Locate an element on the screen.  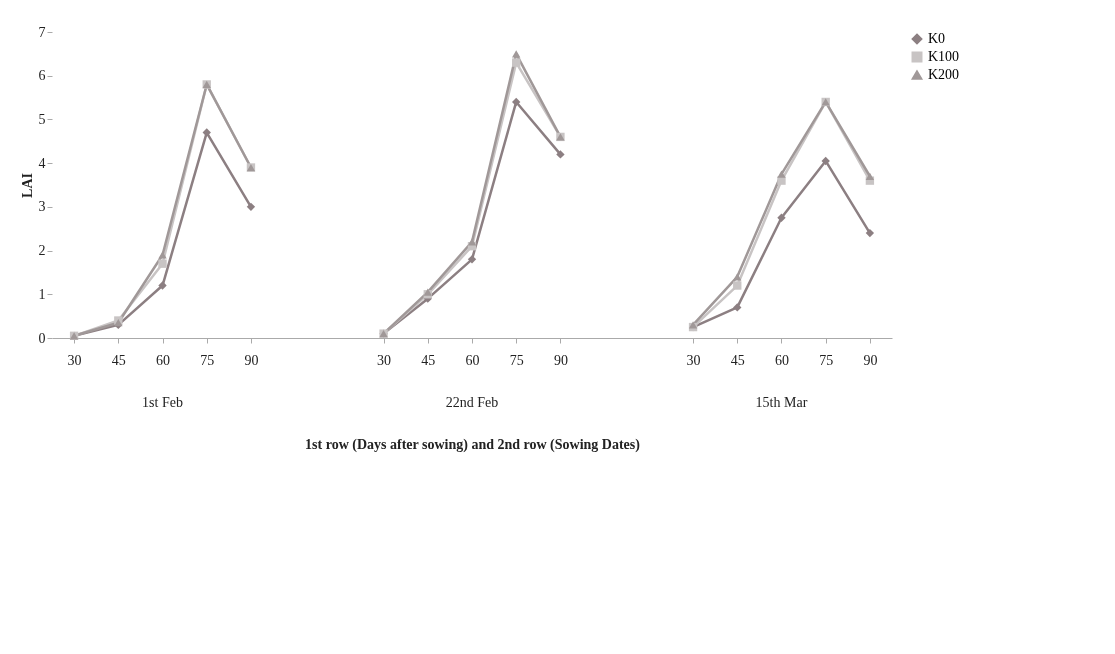
y-axis-title: LAI is located at coordinates (27, 185).